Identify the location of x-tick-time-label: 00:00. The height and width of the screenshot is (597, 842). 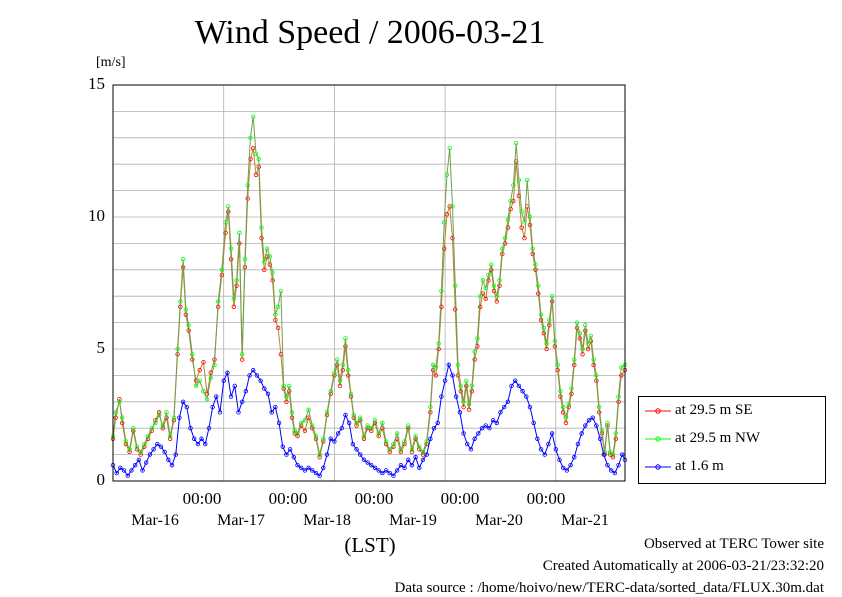
(374, 498).